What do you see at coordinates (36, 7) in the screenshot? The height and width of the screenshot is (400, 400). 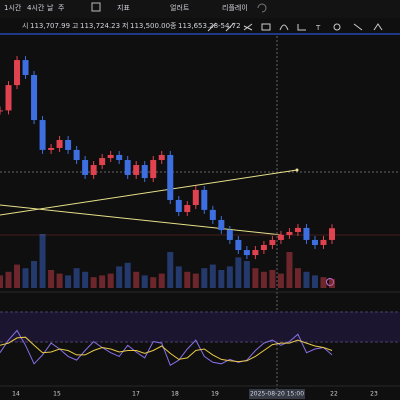 I see `interval: 4시간` at bounding box center [36, 7].